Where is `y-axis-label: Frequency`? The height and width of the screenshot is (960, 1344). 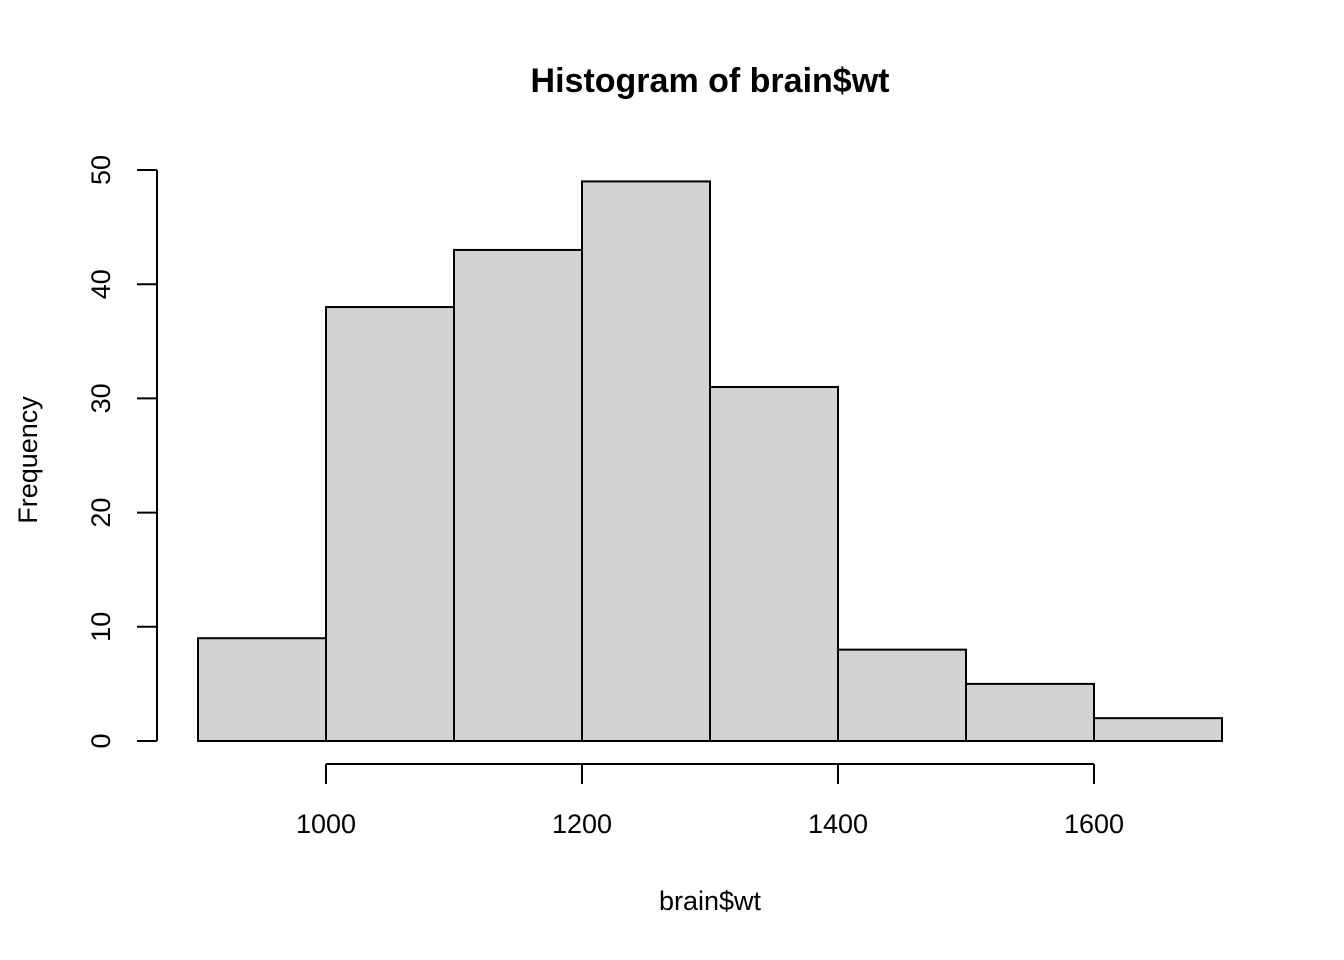
y-axis-label: Frequency is located at coordinates (28, 460).